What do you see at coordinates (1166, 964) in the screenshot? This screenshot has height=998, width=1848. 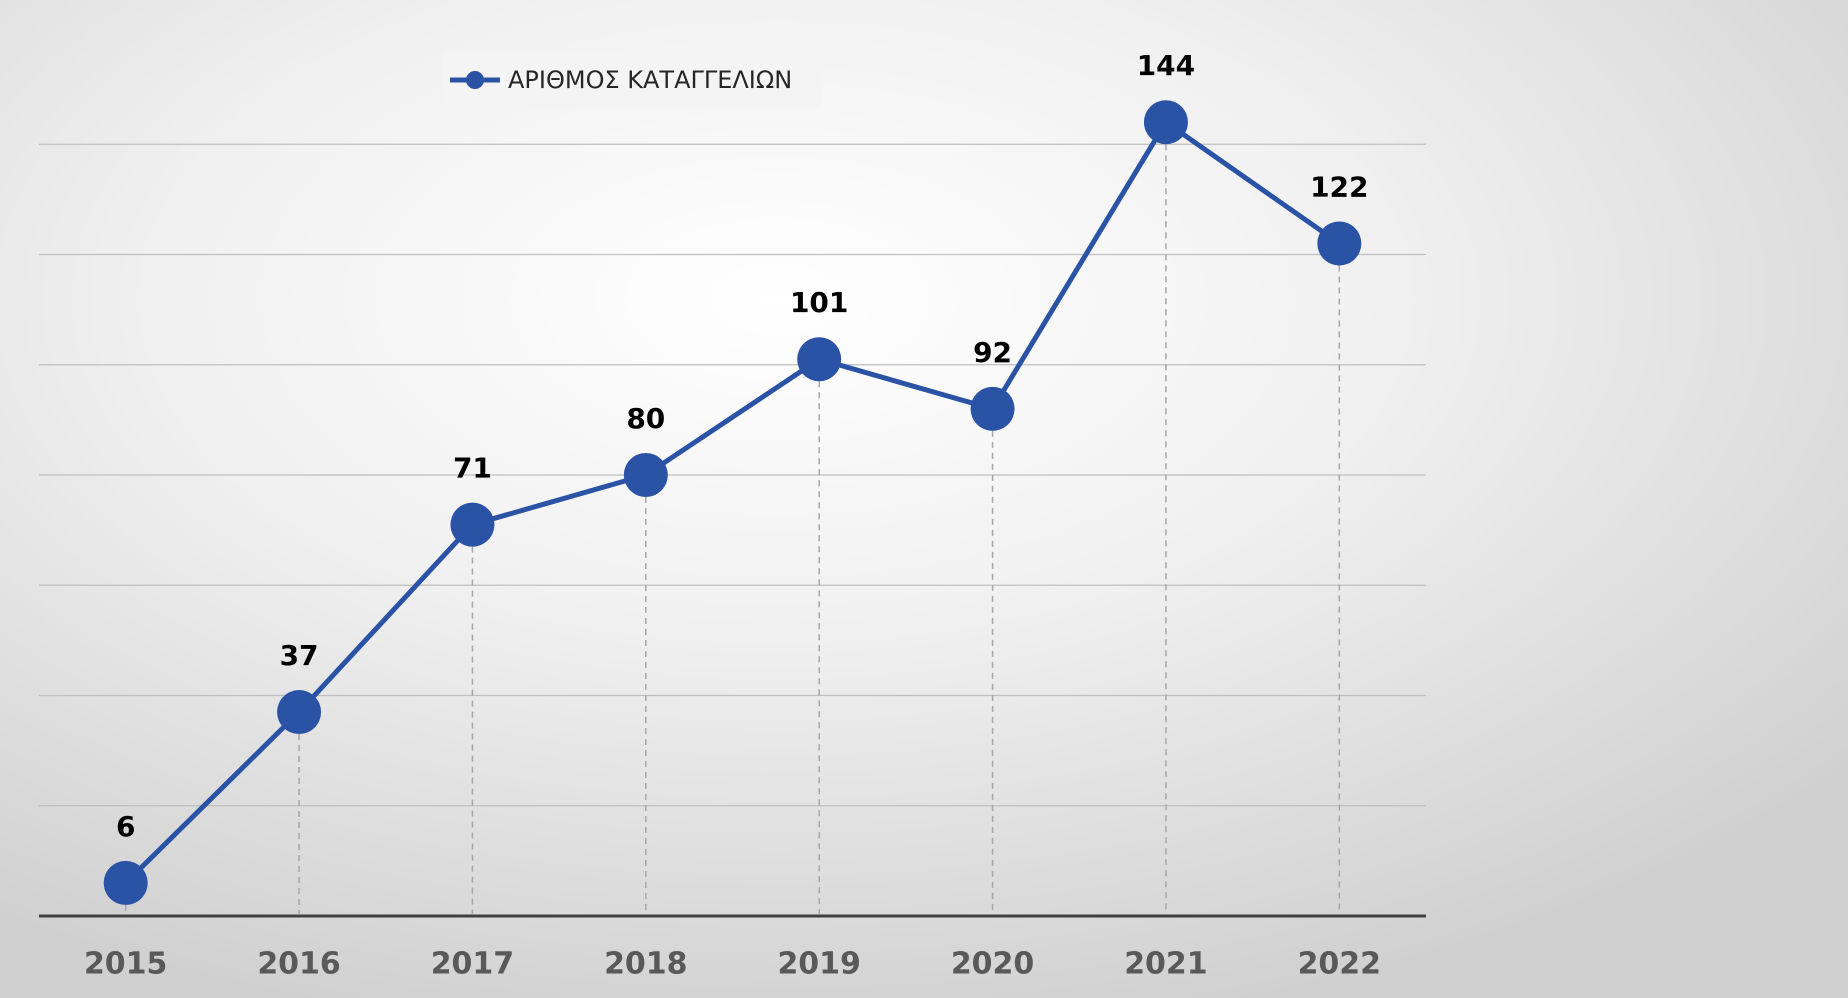 I see `x-tick-label: 2021` at bounding box center [1166, 964].